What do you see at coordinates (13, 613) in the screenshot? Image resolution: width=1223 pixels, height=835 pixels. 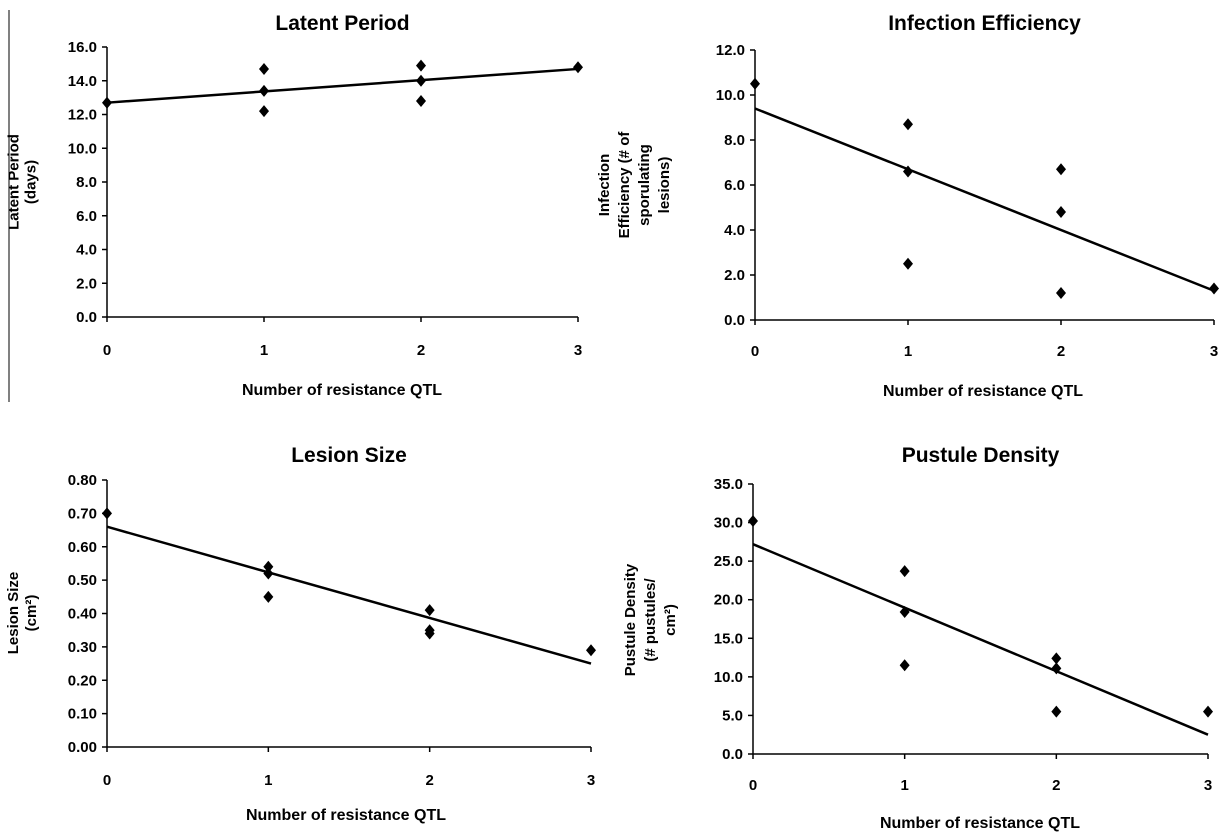 I see `y-axis-title-line: Lesion Size` at bounding box center [13, 613].